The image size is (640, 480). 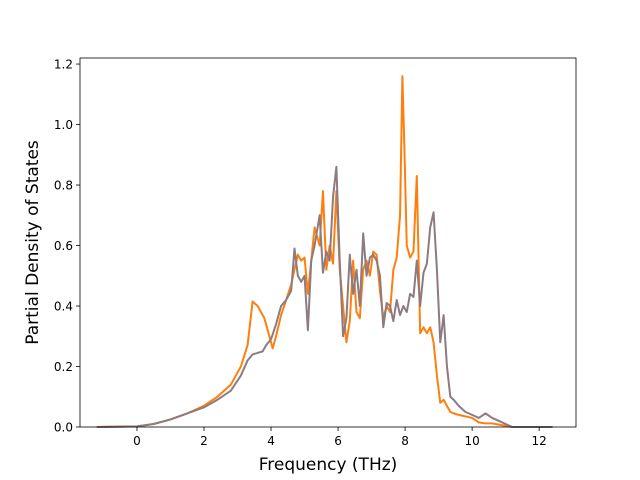 What do you see at coordinates (63, 307) in the screenshot?
I see `y-tick-label: 0.4` at bounding box center [63, 307].